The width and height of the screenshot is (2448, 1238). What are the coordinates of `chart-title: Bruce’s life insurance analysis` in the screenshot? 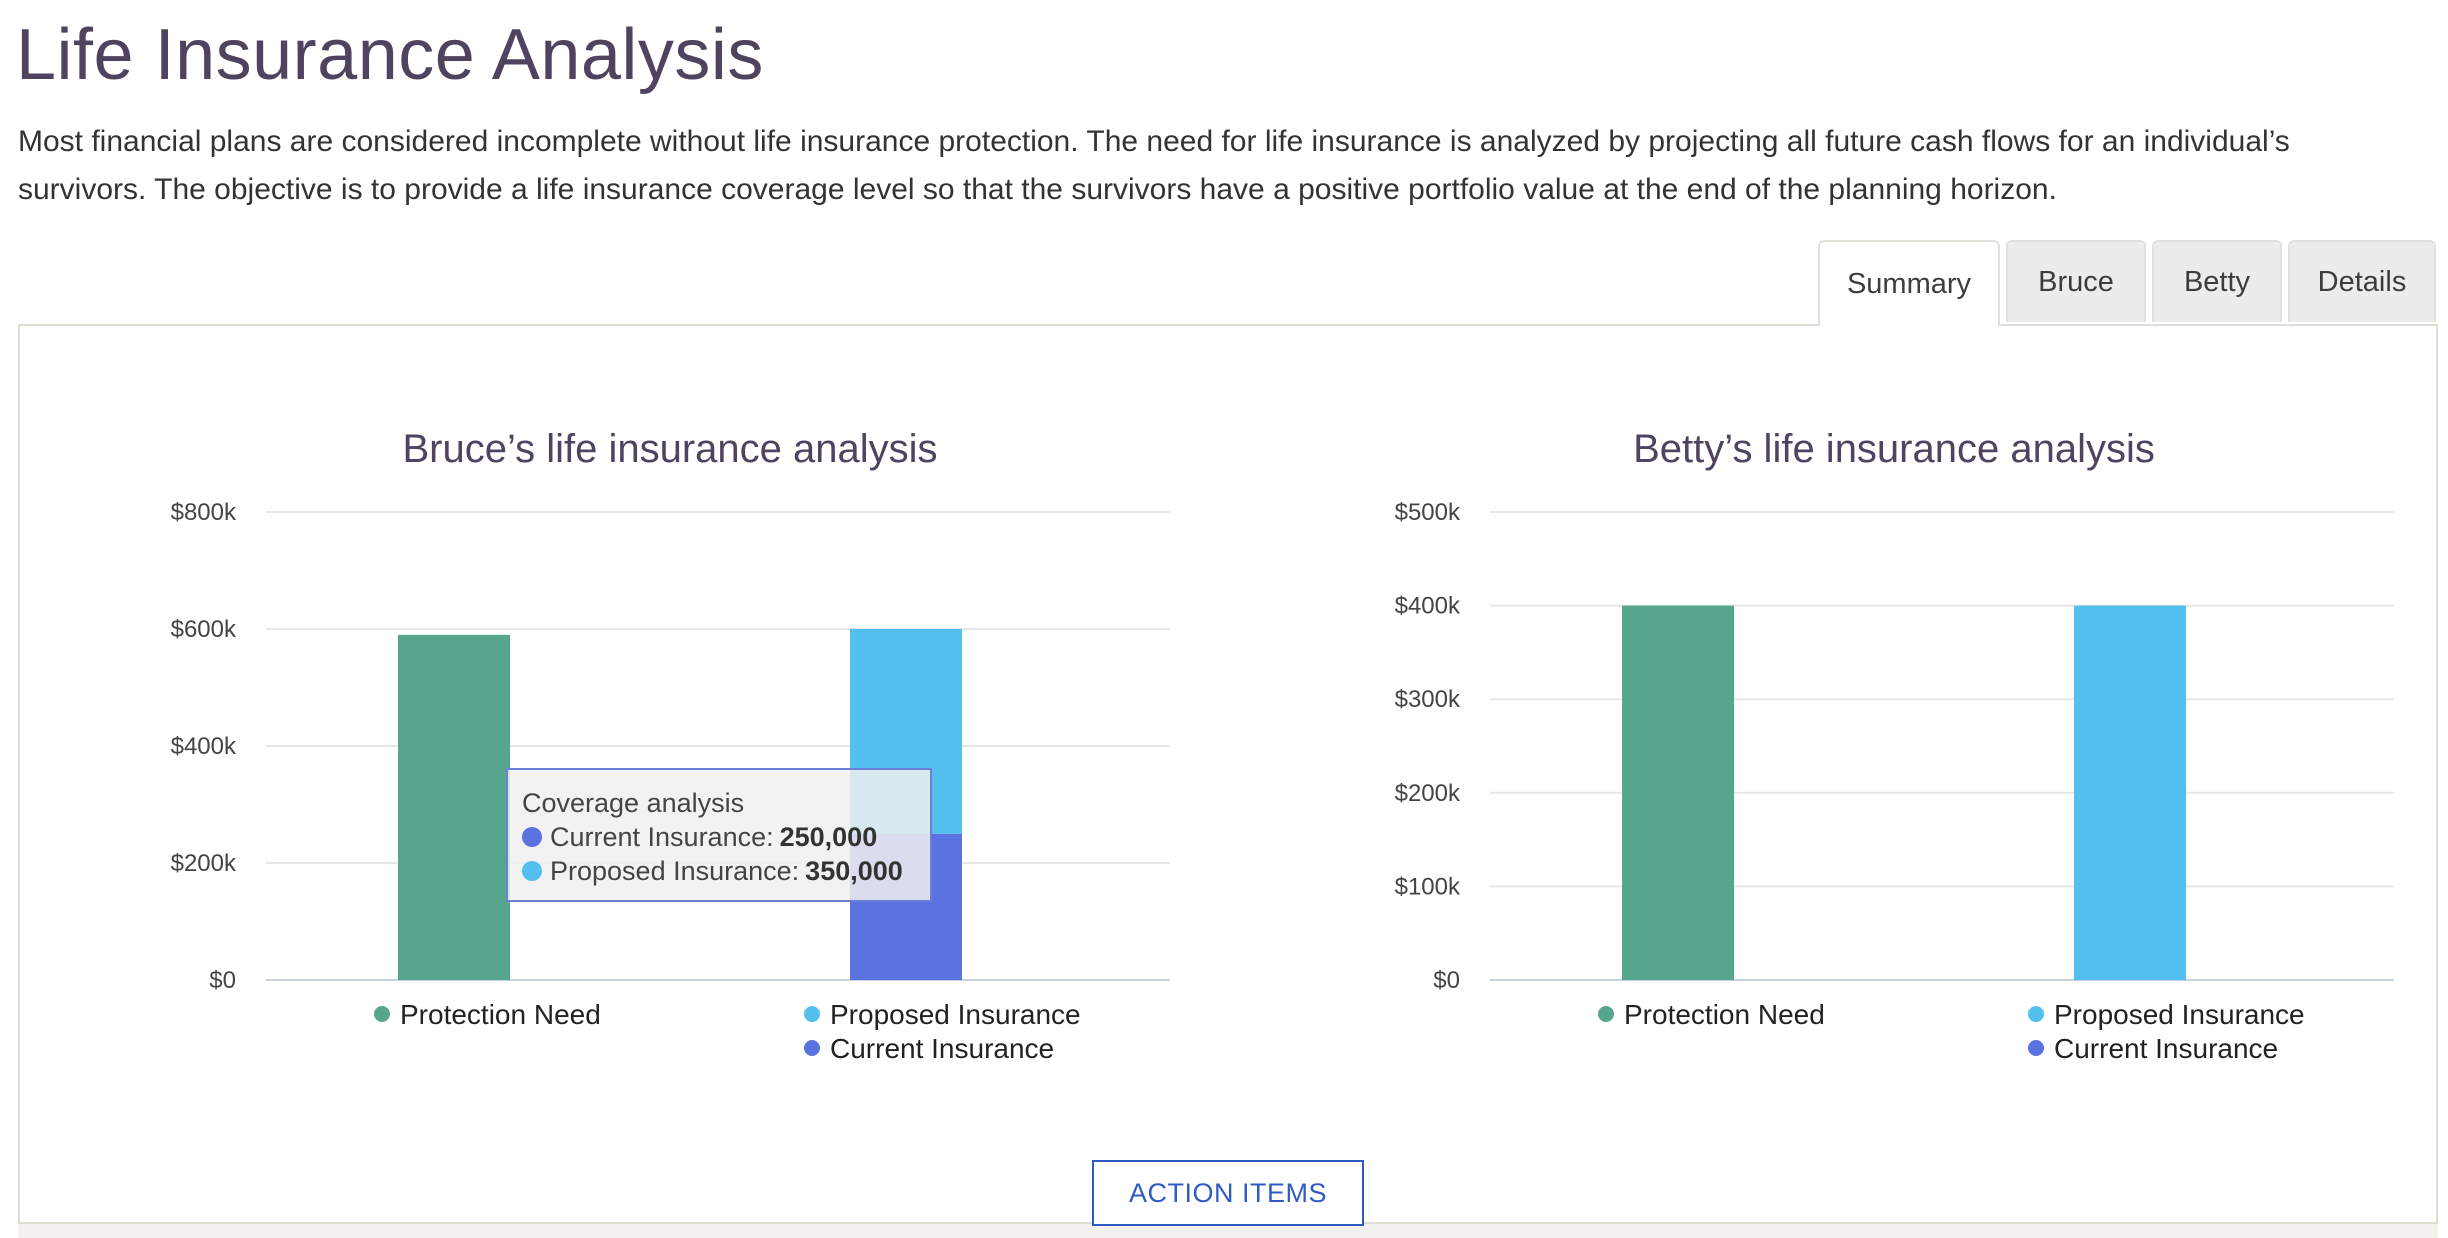 It's located at (669, 449).